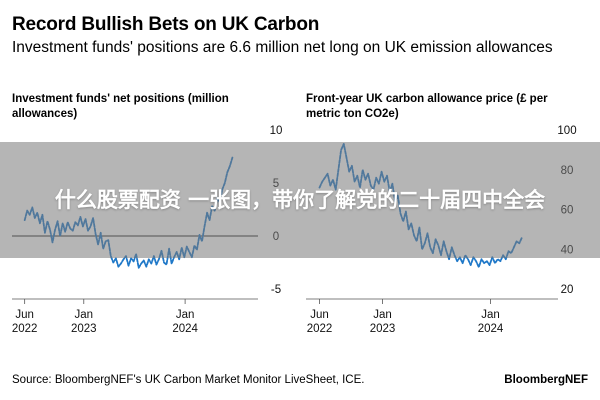  I want to click on left-x-tick-label-1-month: Jan, so click(84, 315).